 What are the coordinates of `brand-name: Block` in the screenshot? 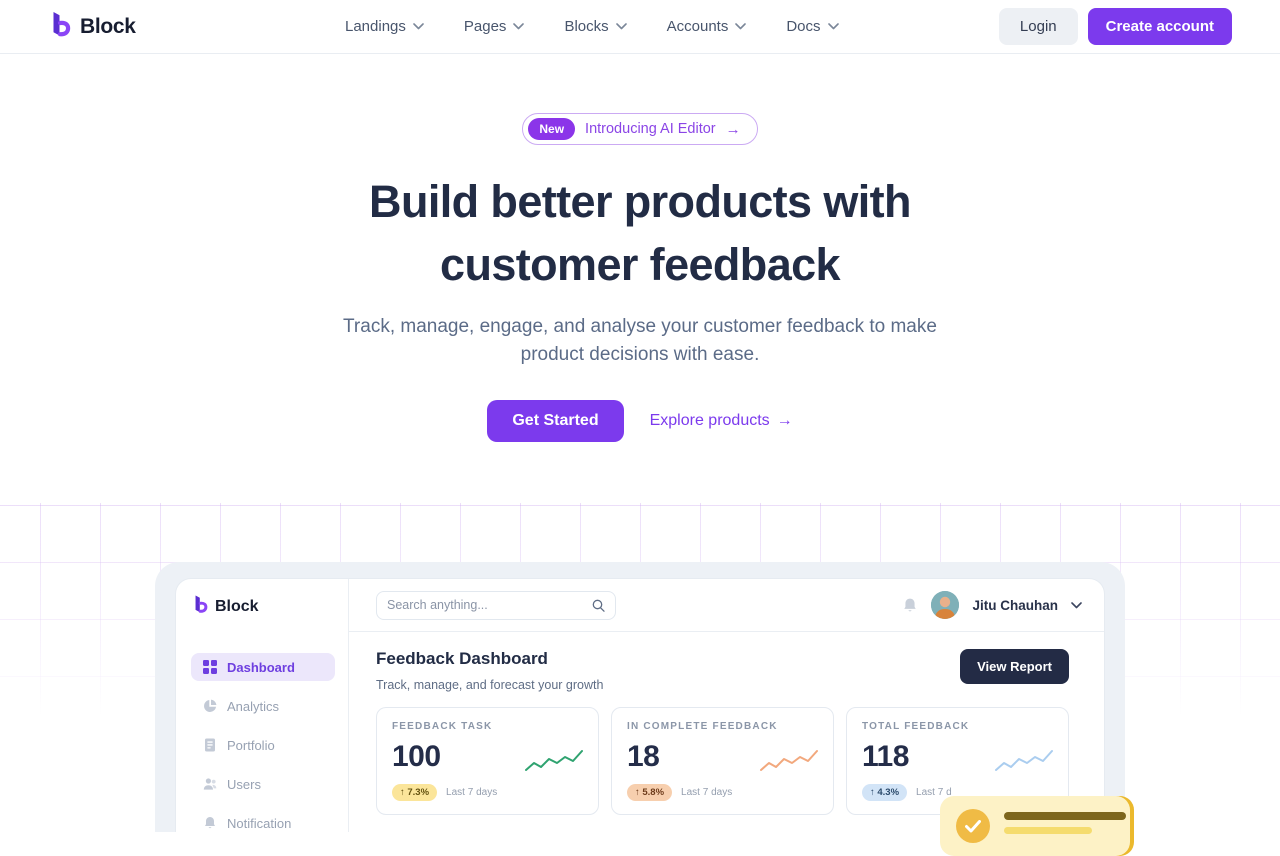 It's located at (108, 26).